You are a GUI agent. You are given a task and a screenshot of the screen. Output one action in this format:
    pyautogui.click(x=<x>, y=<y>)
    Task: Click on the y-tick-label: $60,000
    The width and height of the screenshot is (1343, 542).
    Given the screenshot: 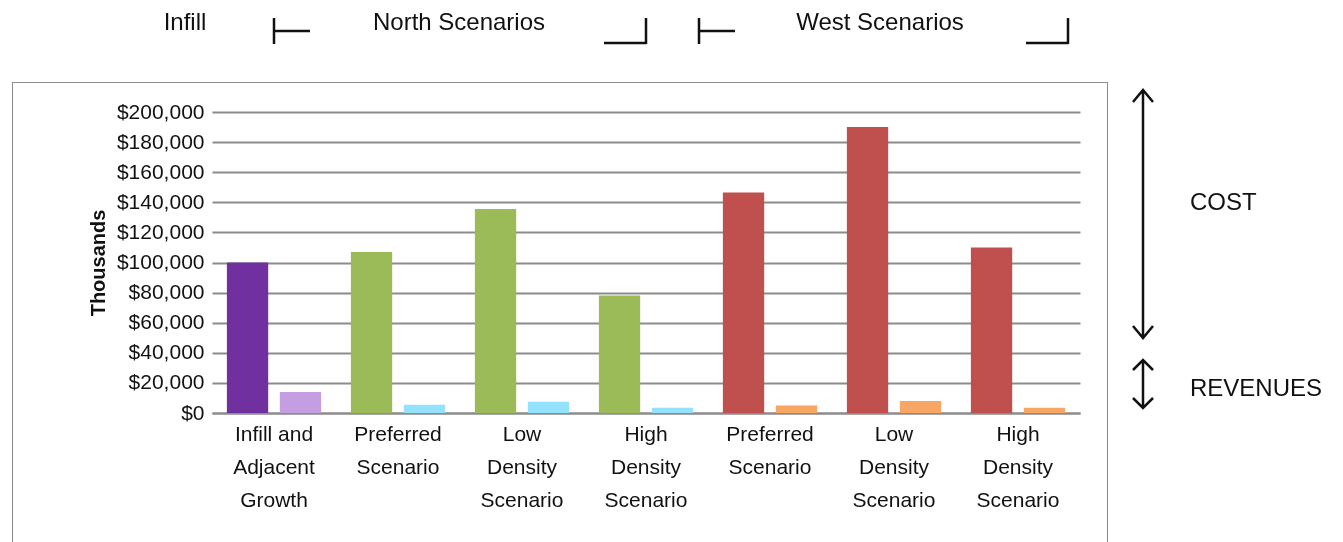 What is the action you would take?
    pyautogui.click(x=166, y=322)
    